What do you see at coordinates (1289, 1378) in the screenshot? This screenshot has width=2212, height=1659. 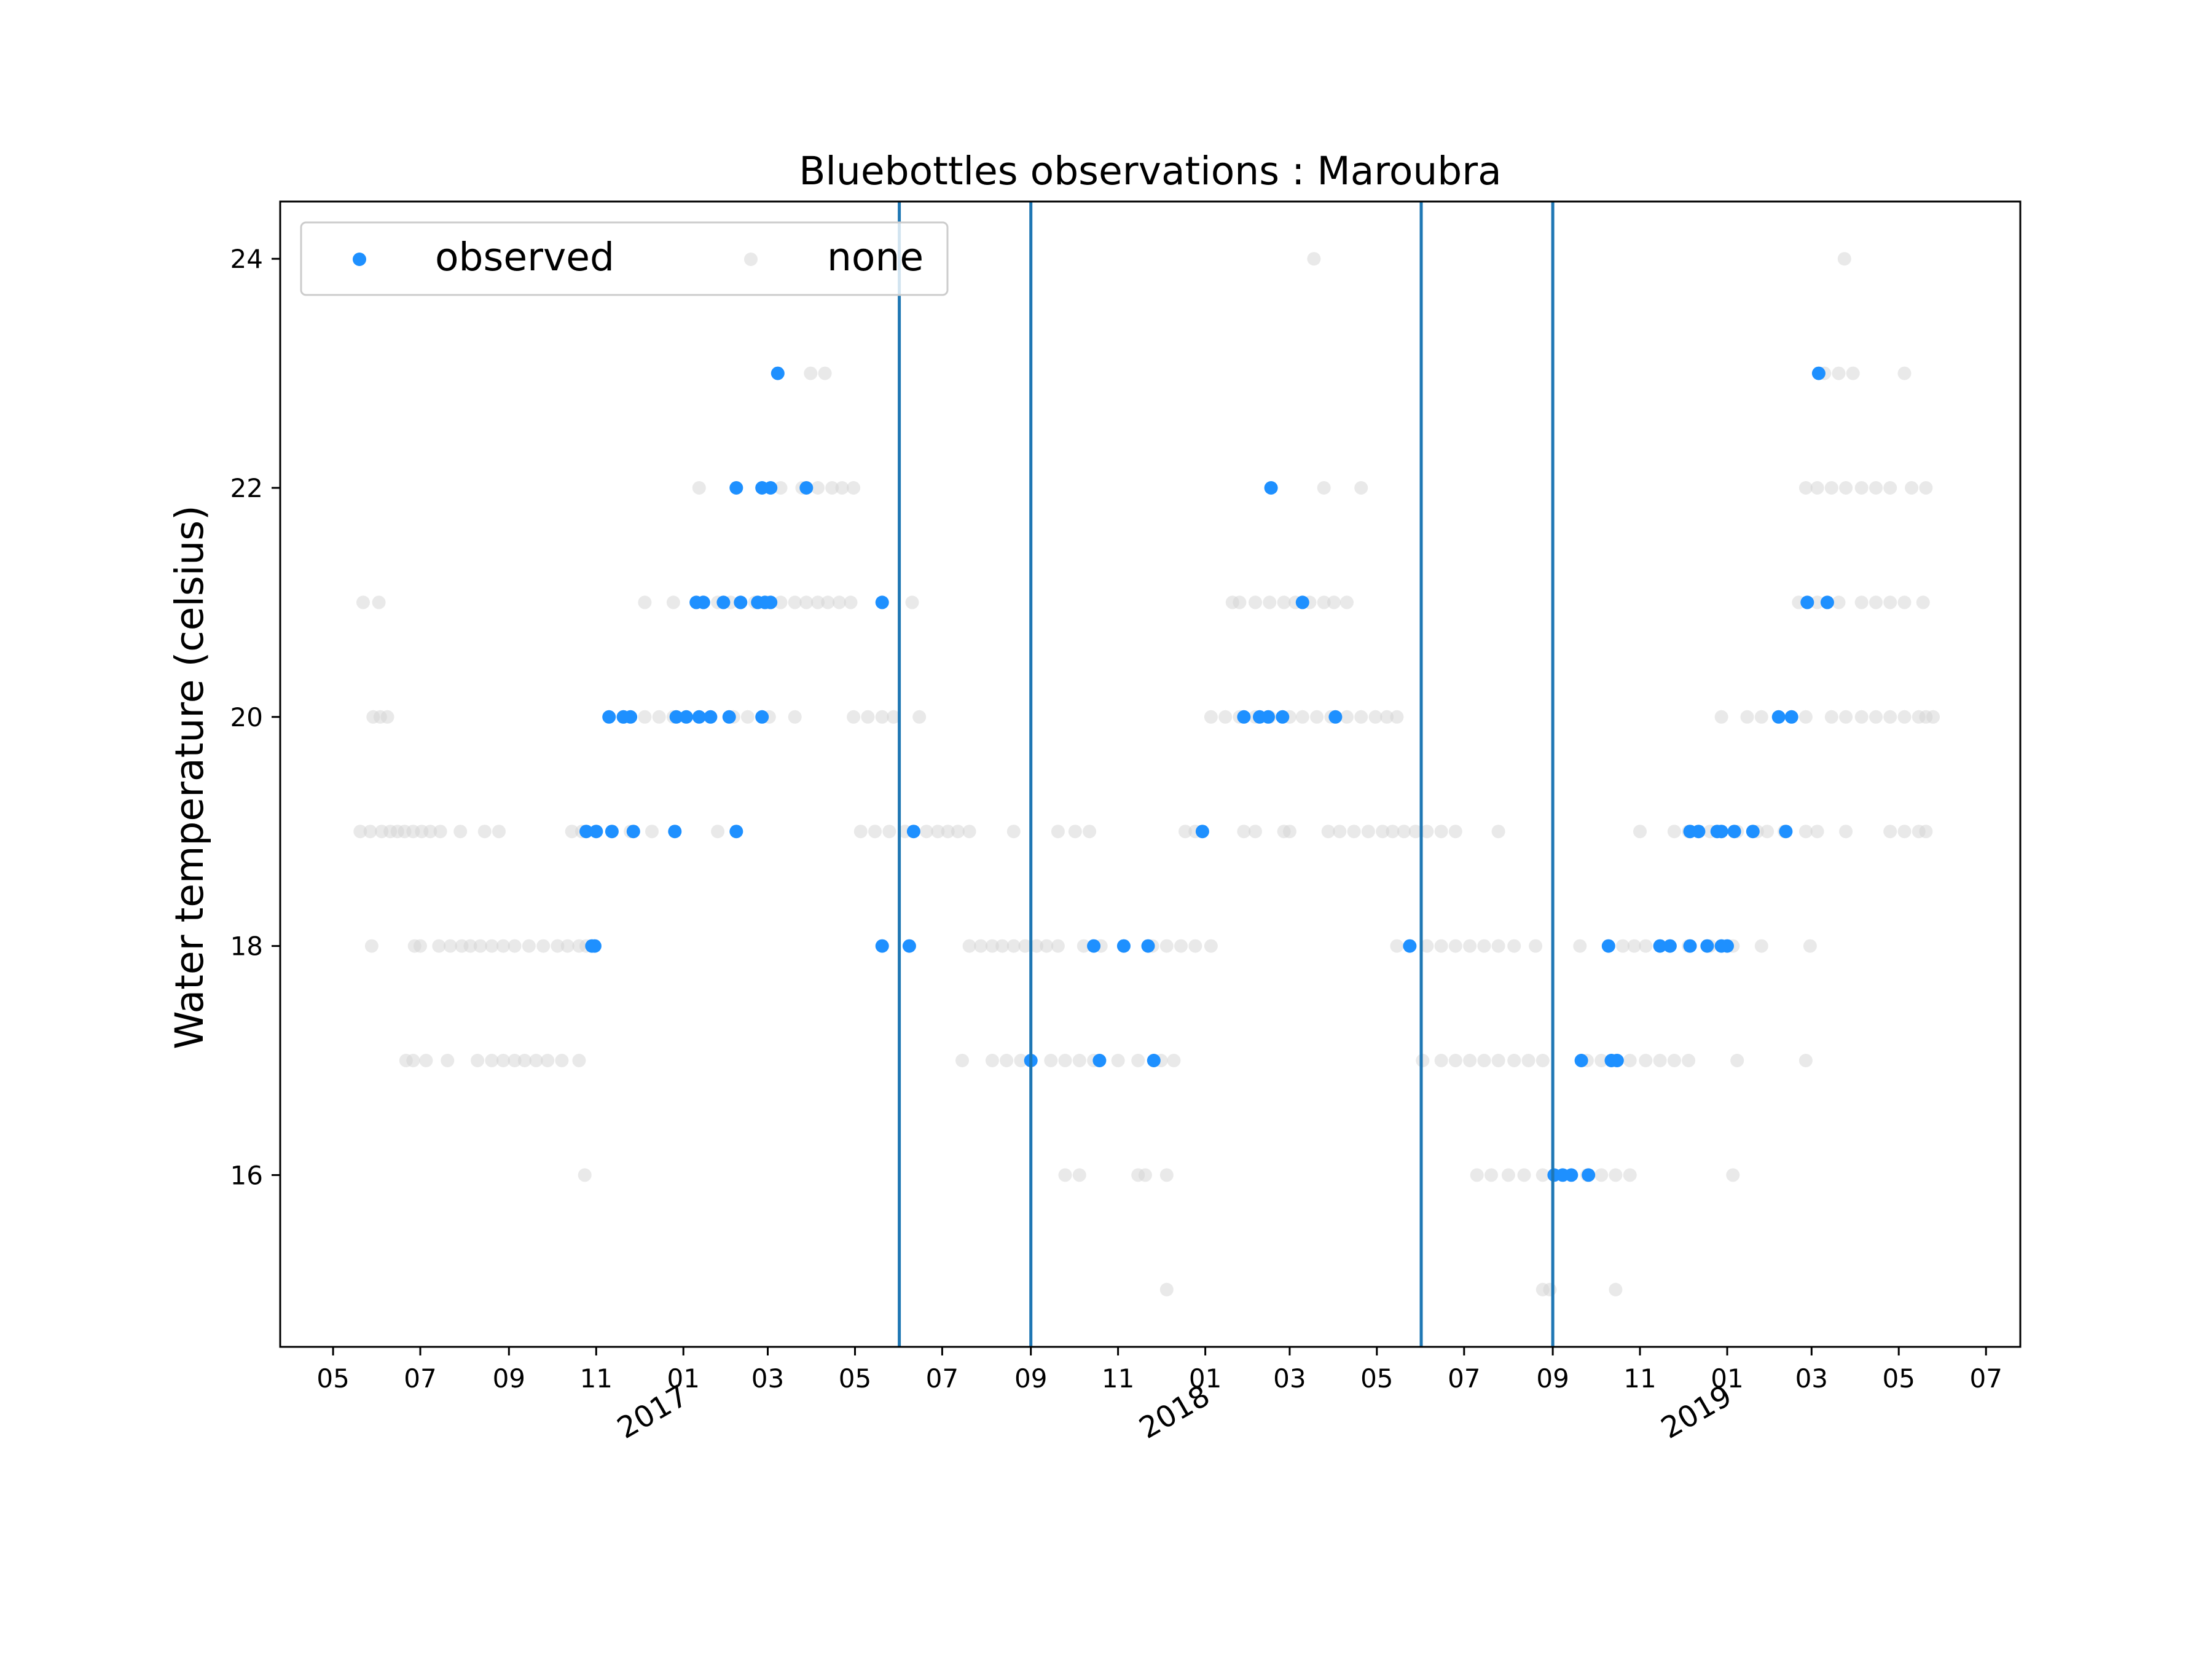 I see `x-tick-label: 03` at bounding box center [1289, 1378].